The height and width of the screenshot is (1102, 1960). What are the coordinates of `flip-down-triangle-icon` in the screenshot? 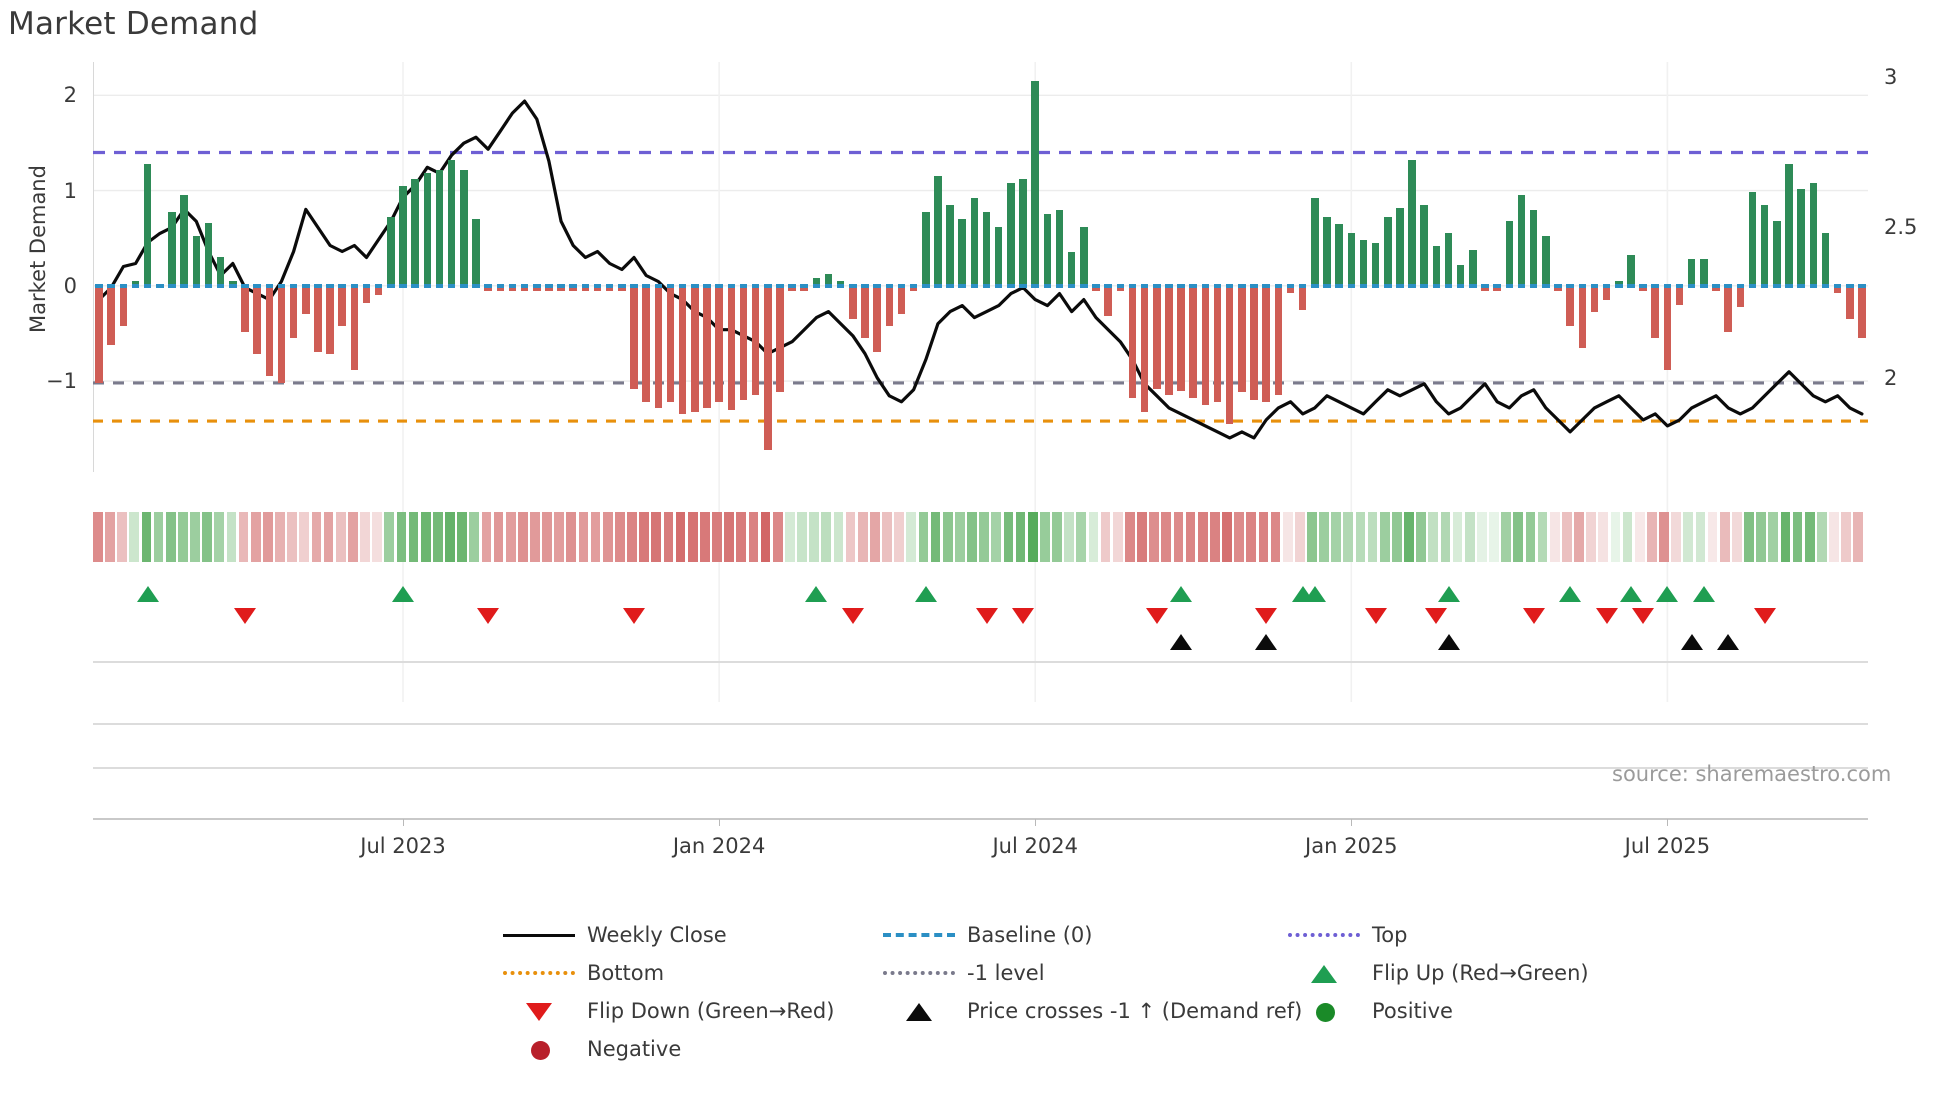 It's located at (539, 1012).